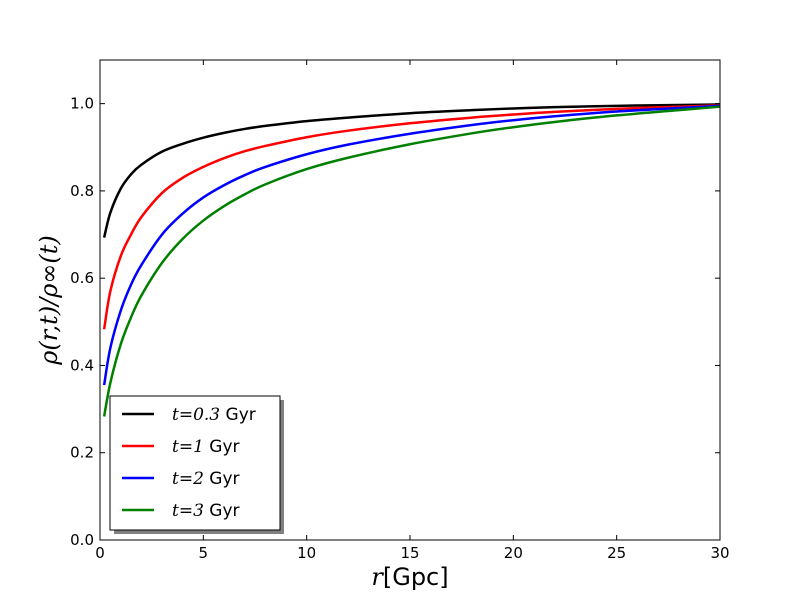 The height and width of the screenshot is (605, 800). Describe the element at coordinates (206, 479) in the screenshot. I see `legend-label: t=2 Gyr` at that location.